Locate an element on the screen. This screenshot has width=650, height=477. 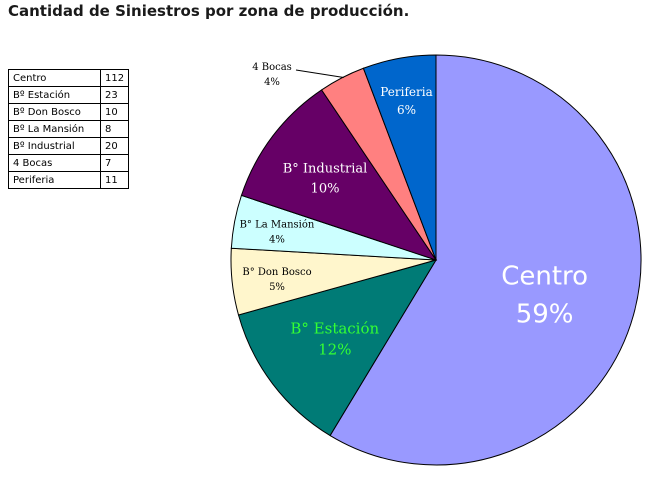
slice-percent-periferia: 6% is located at coordinates (406, 110).